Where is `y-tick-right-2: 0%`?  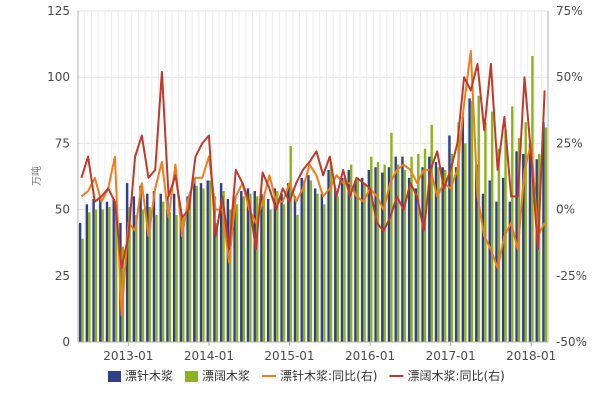 y-tick-right-2: 0% is located at coordinates (565, 210).